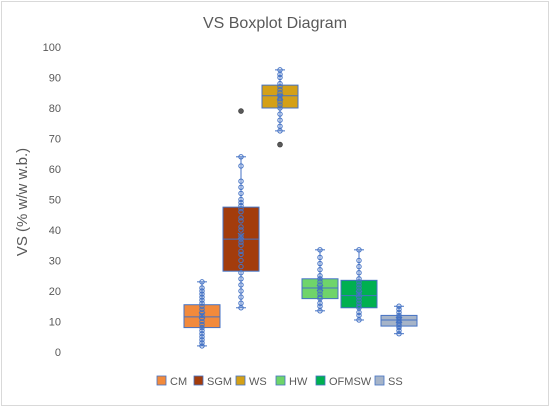 Image resolution: width=550 pixels, height=407 pixels. What do you see at coordinates (52, 48) in the screenshot?
I see `y-tick-label: 100` at bounding box center [52, 48].